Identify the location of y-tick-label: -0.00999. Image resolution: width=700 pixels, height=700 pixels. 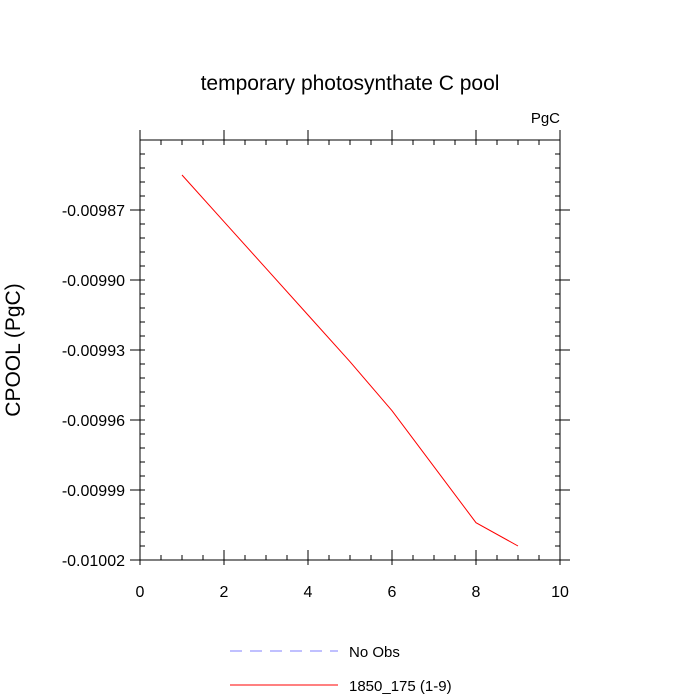
(93, 491).